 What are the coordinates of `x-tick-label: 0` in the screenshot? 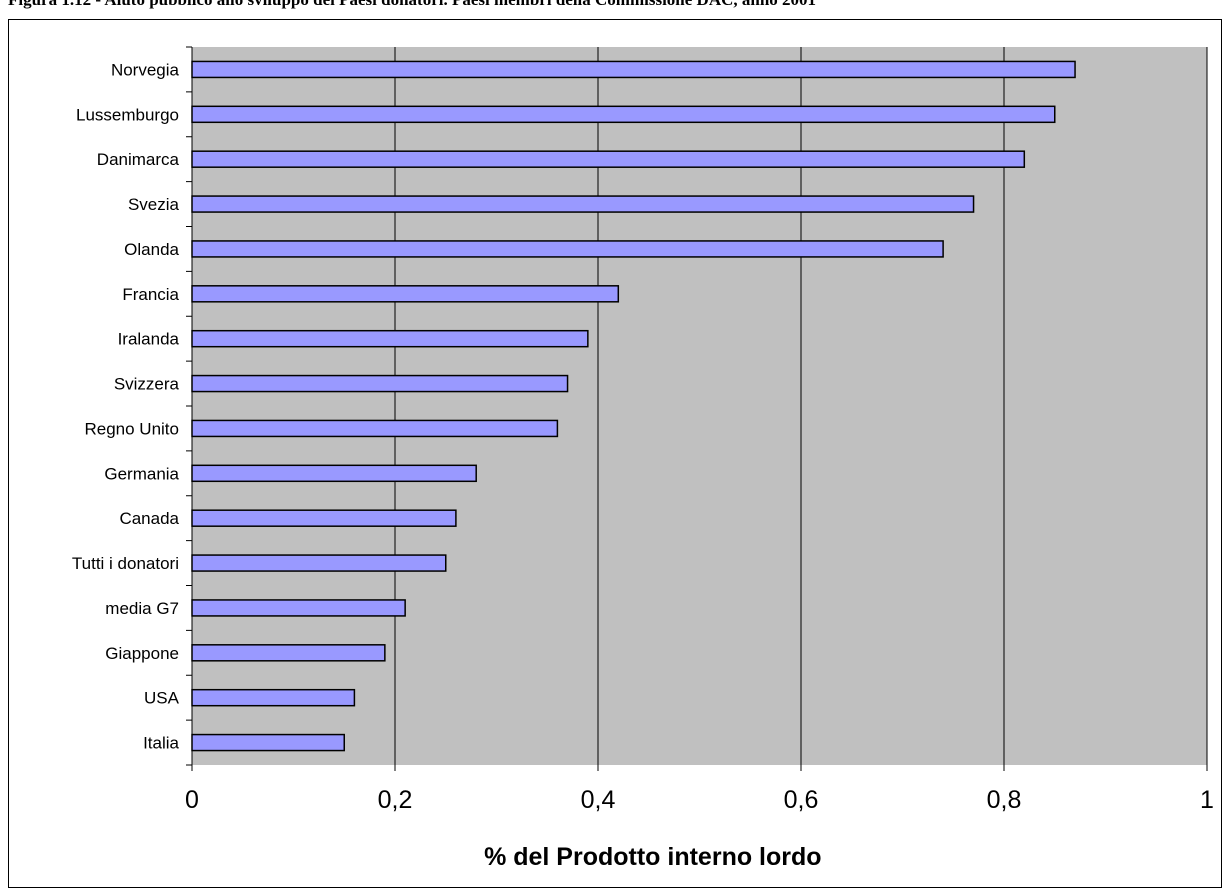 It's located at (192, 800).